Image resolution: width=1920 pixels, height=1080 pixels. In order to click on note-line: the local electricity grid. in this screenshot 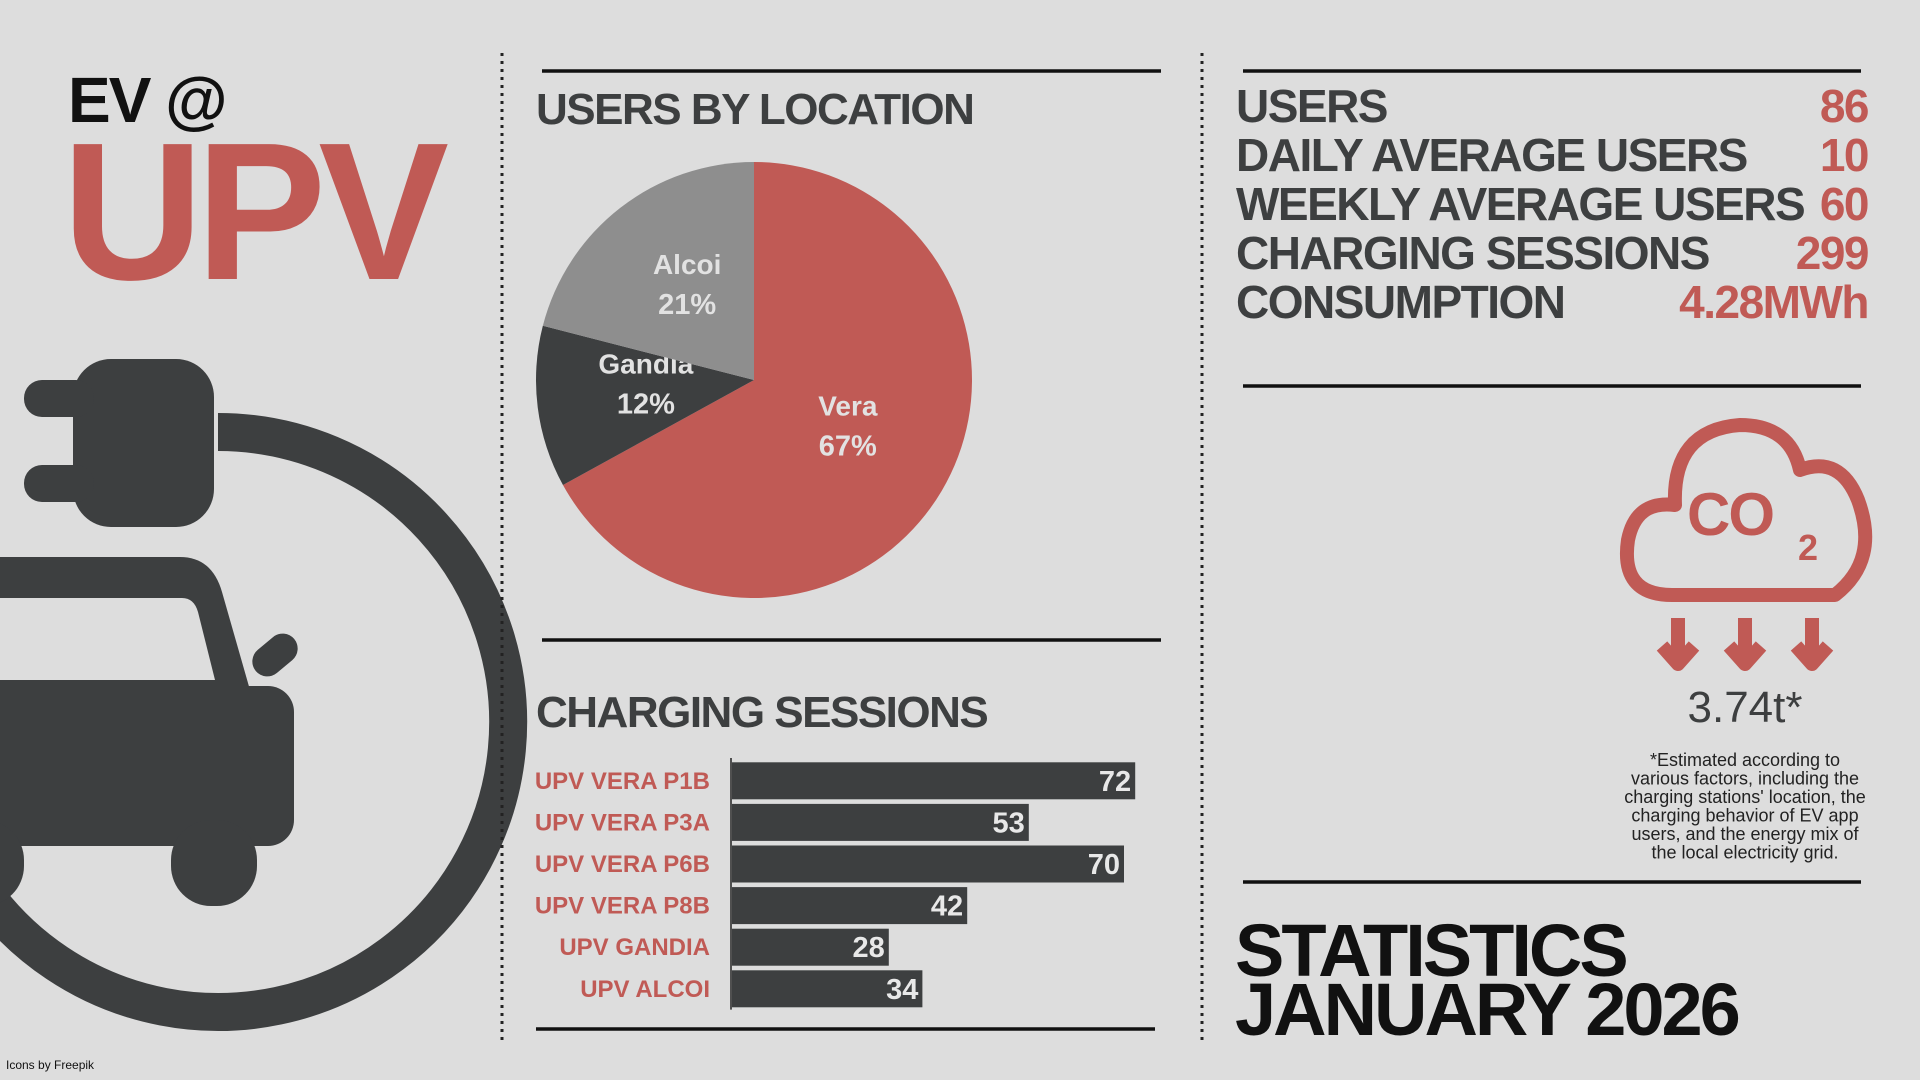, I will do `click(1744, 853)`.